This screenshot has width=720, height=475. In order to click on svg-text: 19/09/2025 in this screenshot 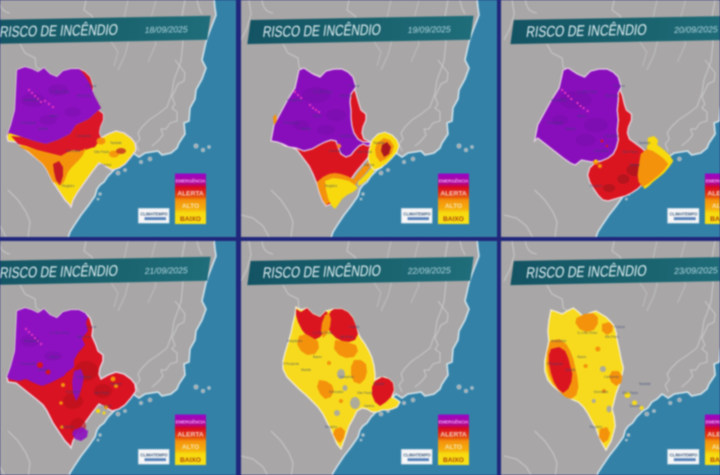, I will do `click(429, 29)`.